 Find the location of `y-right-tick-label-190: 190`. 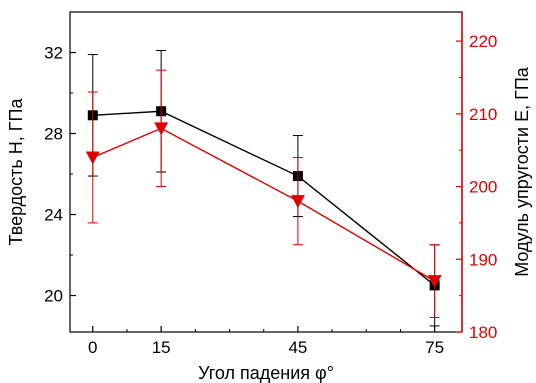

y-right-tick-label-190: 190 is located at coordinates (483, 259).